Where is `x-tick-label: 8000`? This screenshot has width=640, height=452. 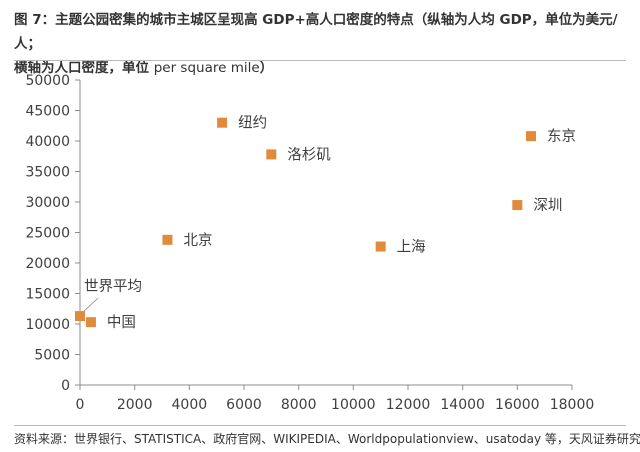
x-tick-label: 8000 is located at coordinates (299, 405).